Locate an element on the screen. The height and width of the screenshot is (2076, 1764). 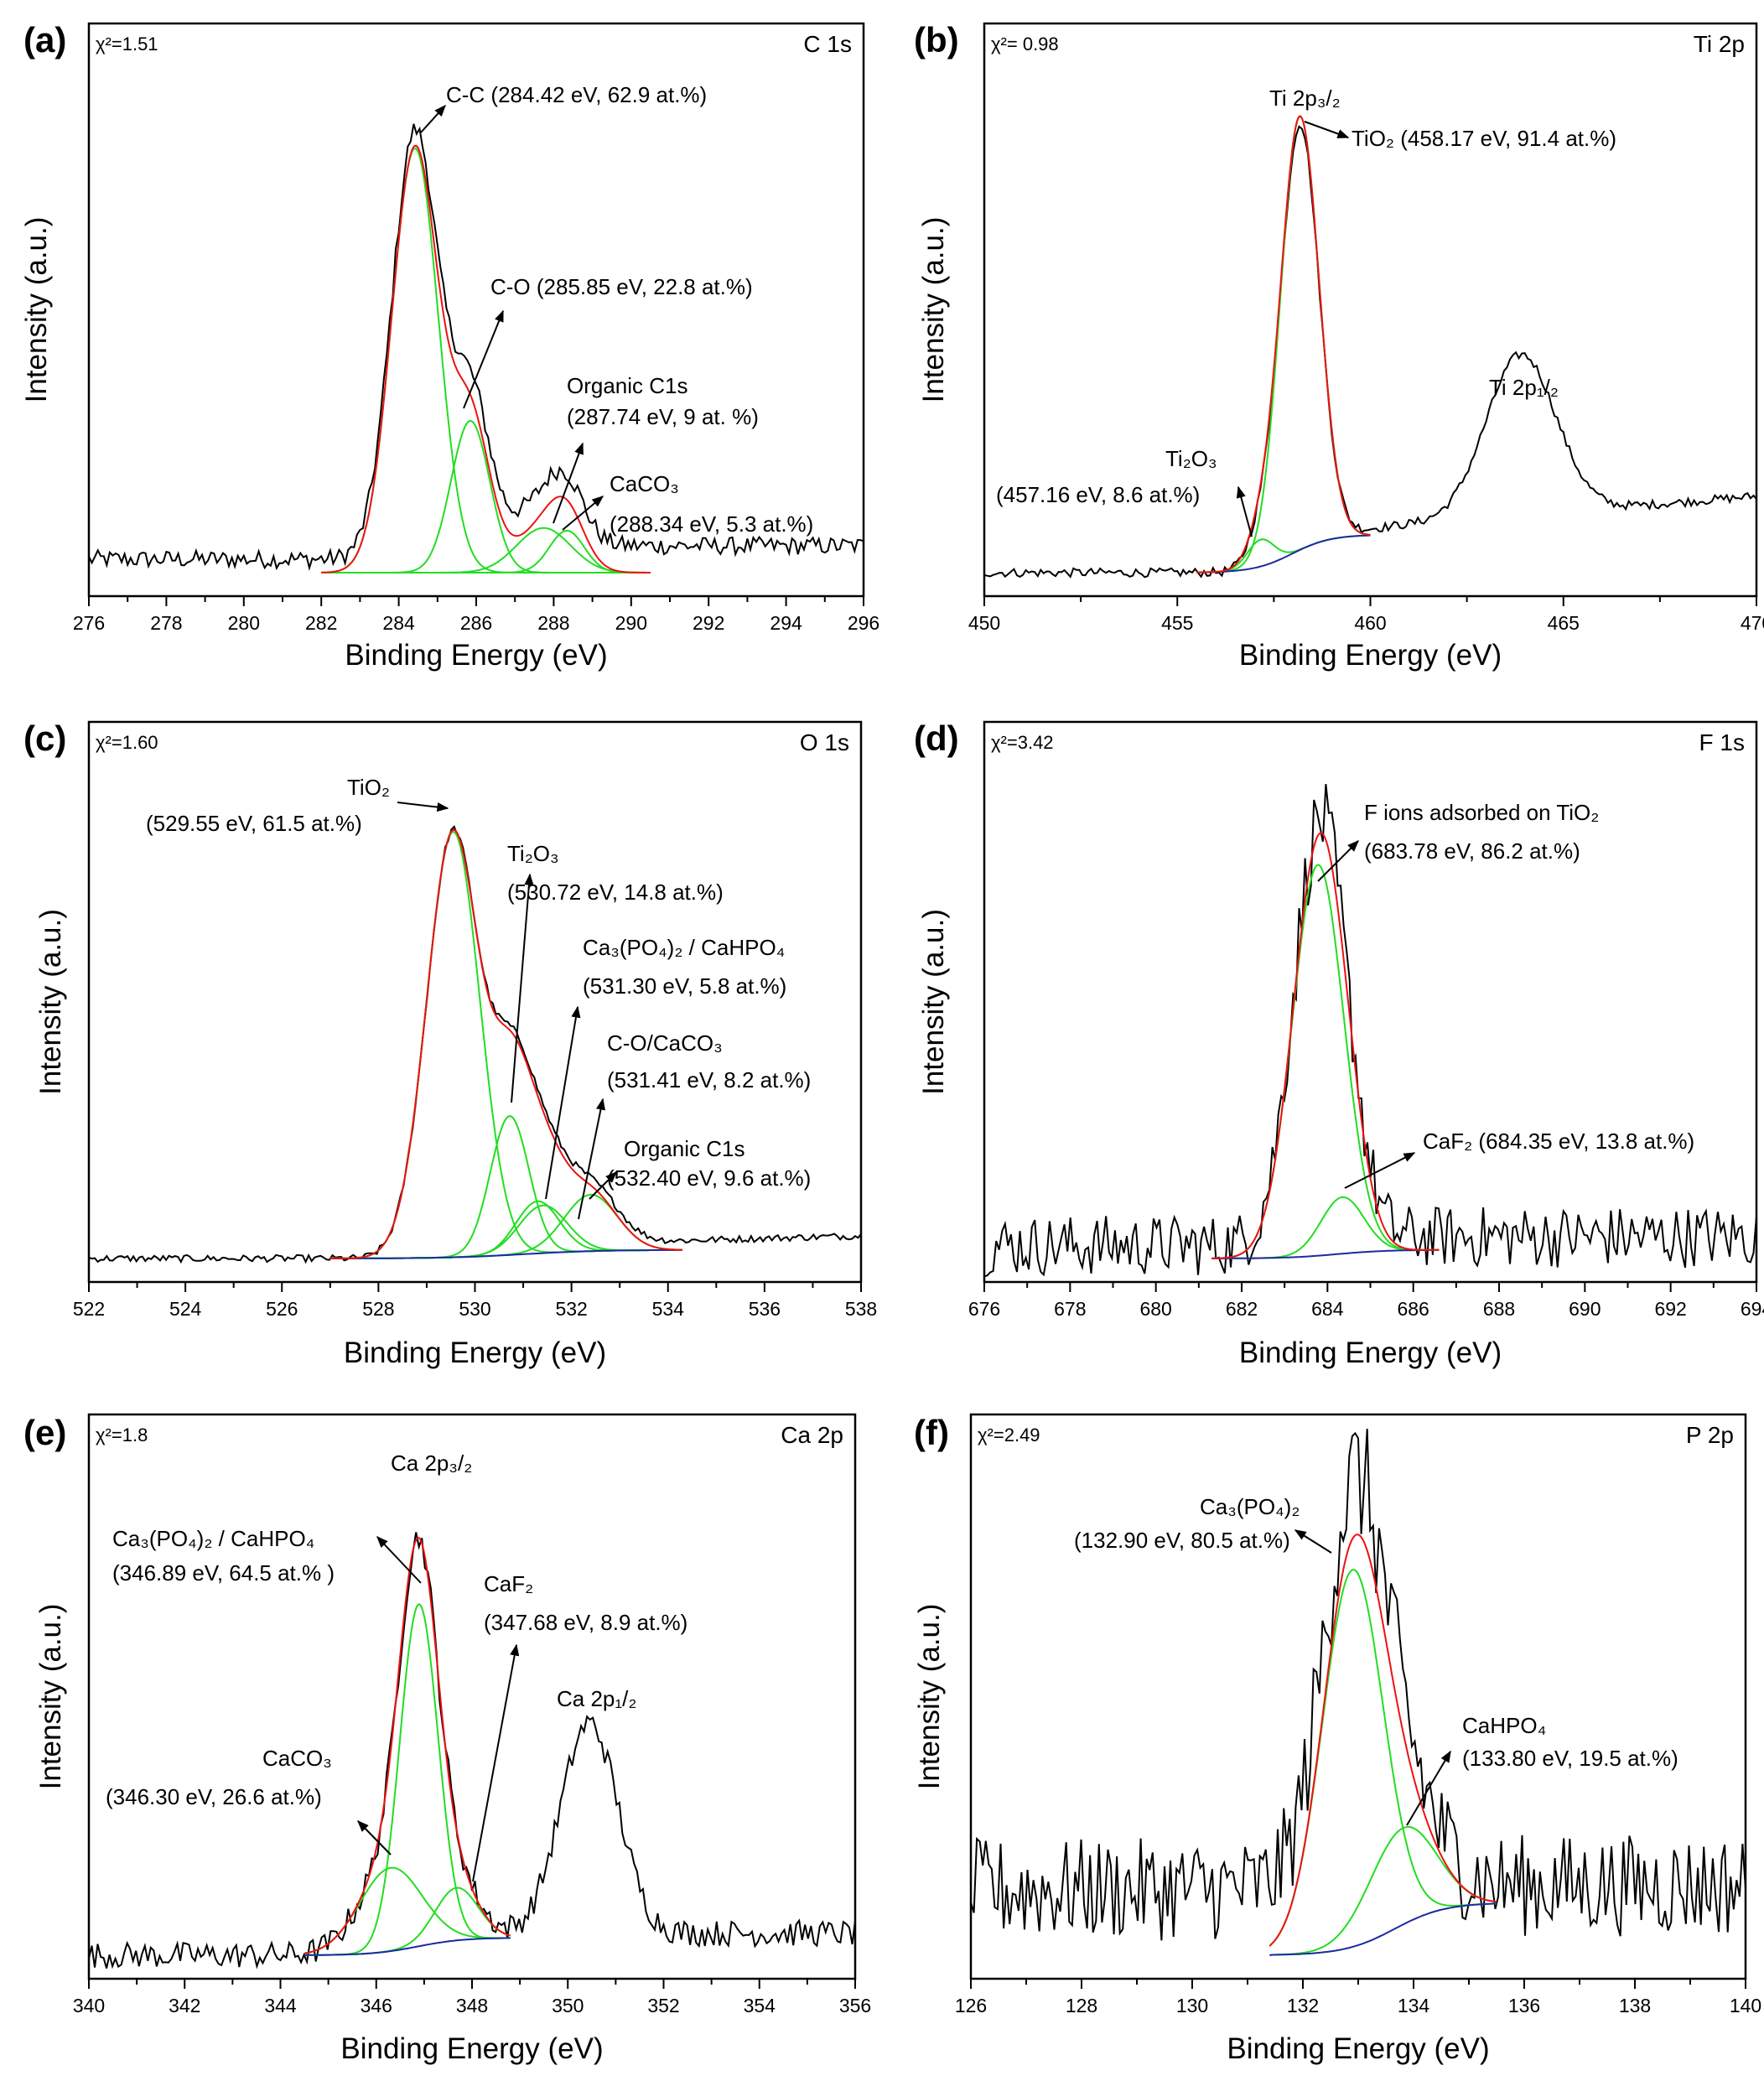
peak-annotation-text: Ti₂O₃ is located at coordinates (533, 853).